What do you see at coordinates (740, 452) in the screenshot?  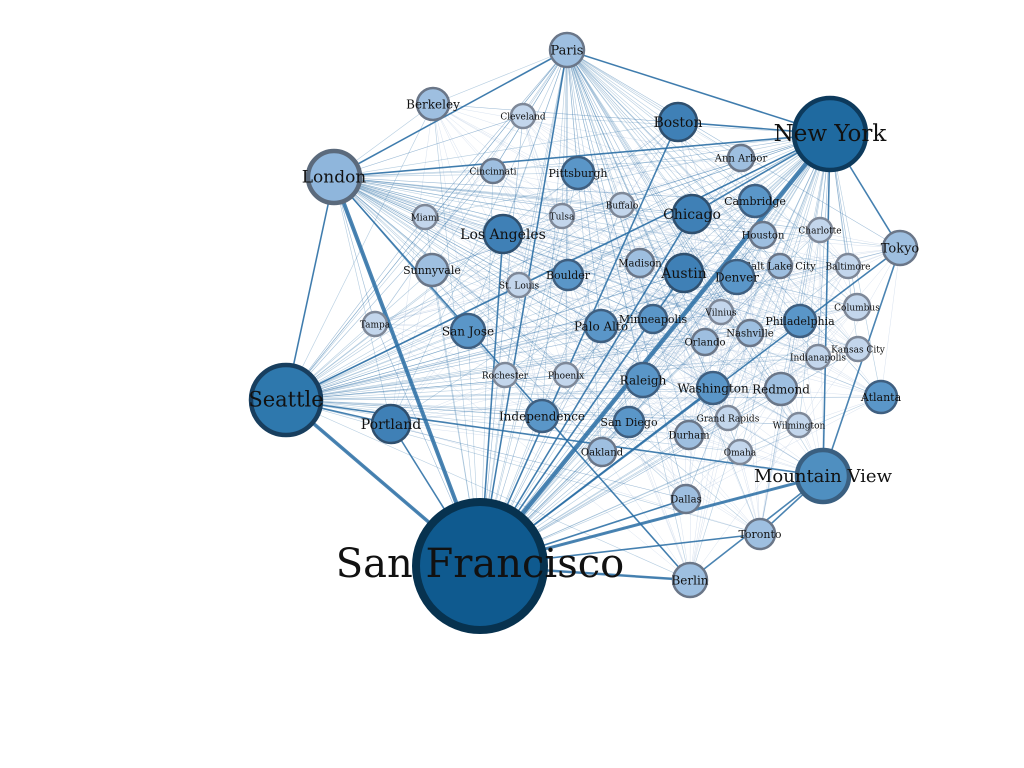 I see `node-circle-omaha` at bounding box center [740, 452].